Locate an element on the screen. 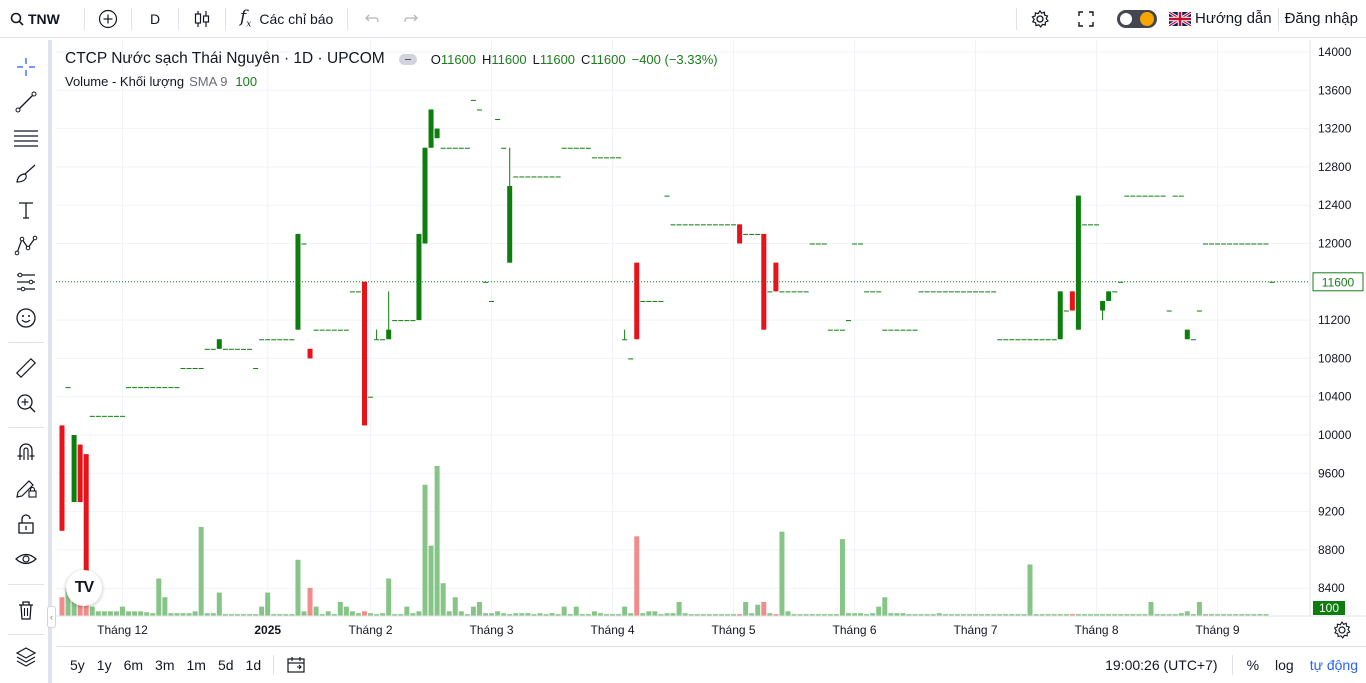  drawing-toolbar is located at coordinates (26, 361).